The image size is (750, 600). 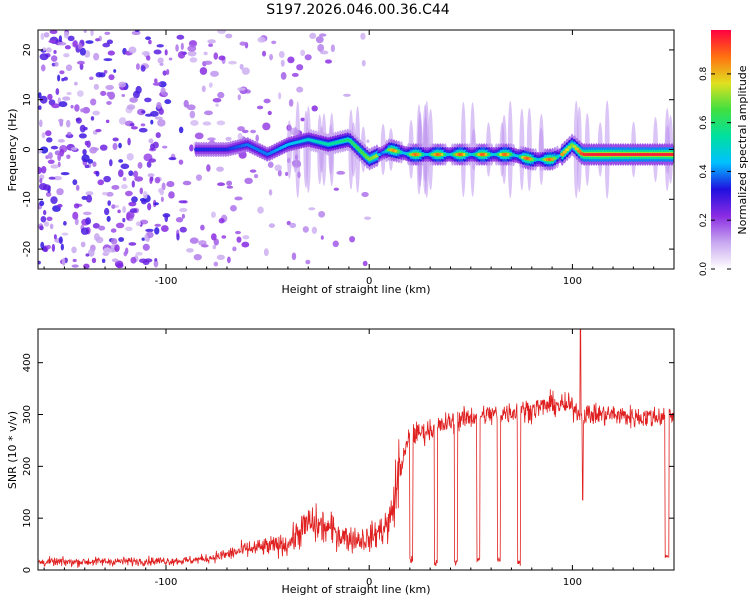 What do you see at coordinates (166, 582) in the screenshot?
I see `snr-xtick-label: -100` at bounding box center [166, 582].